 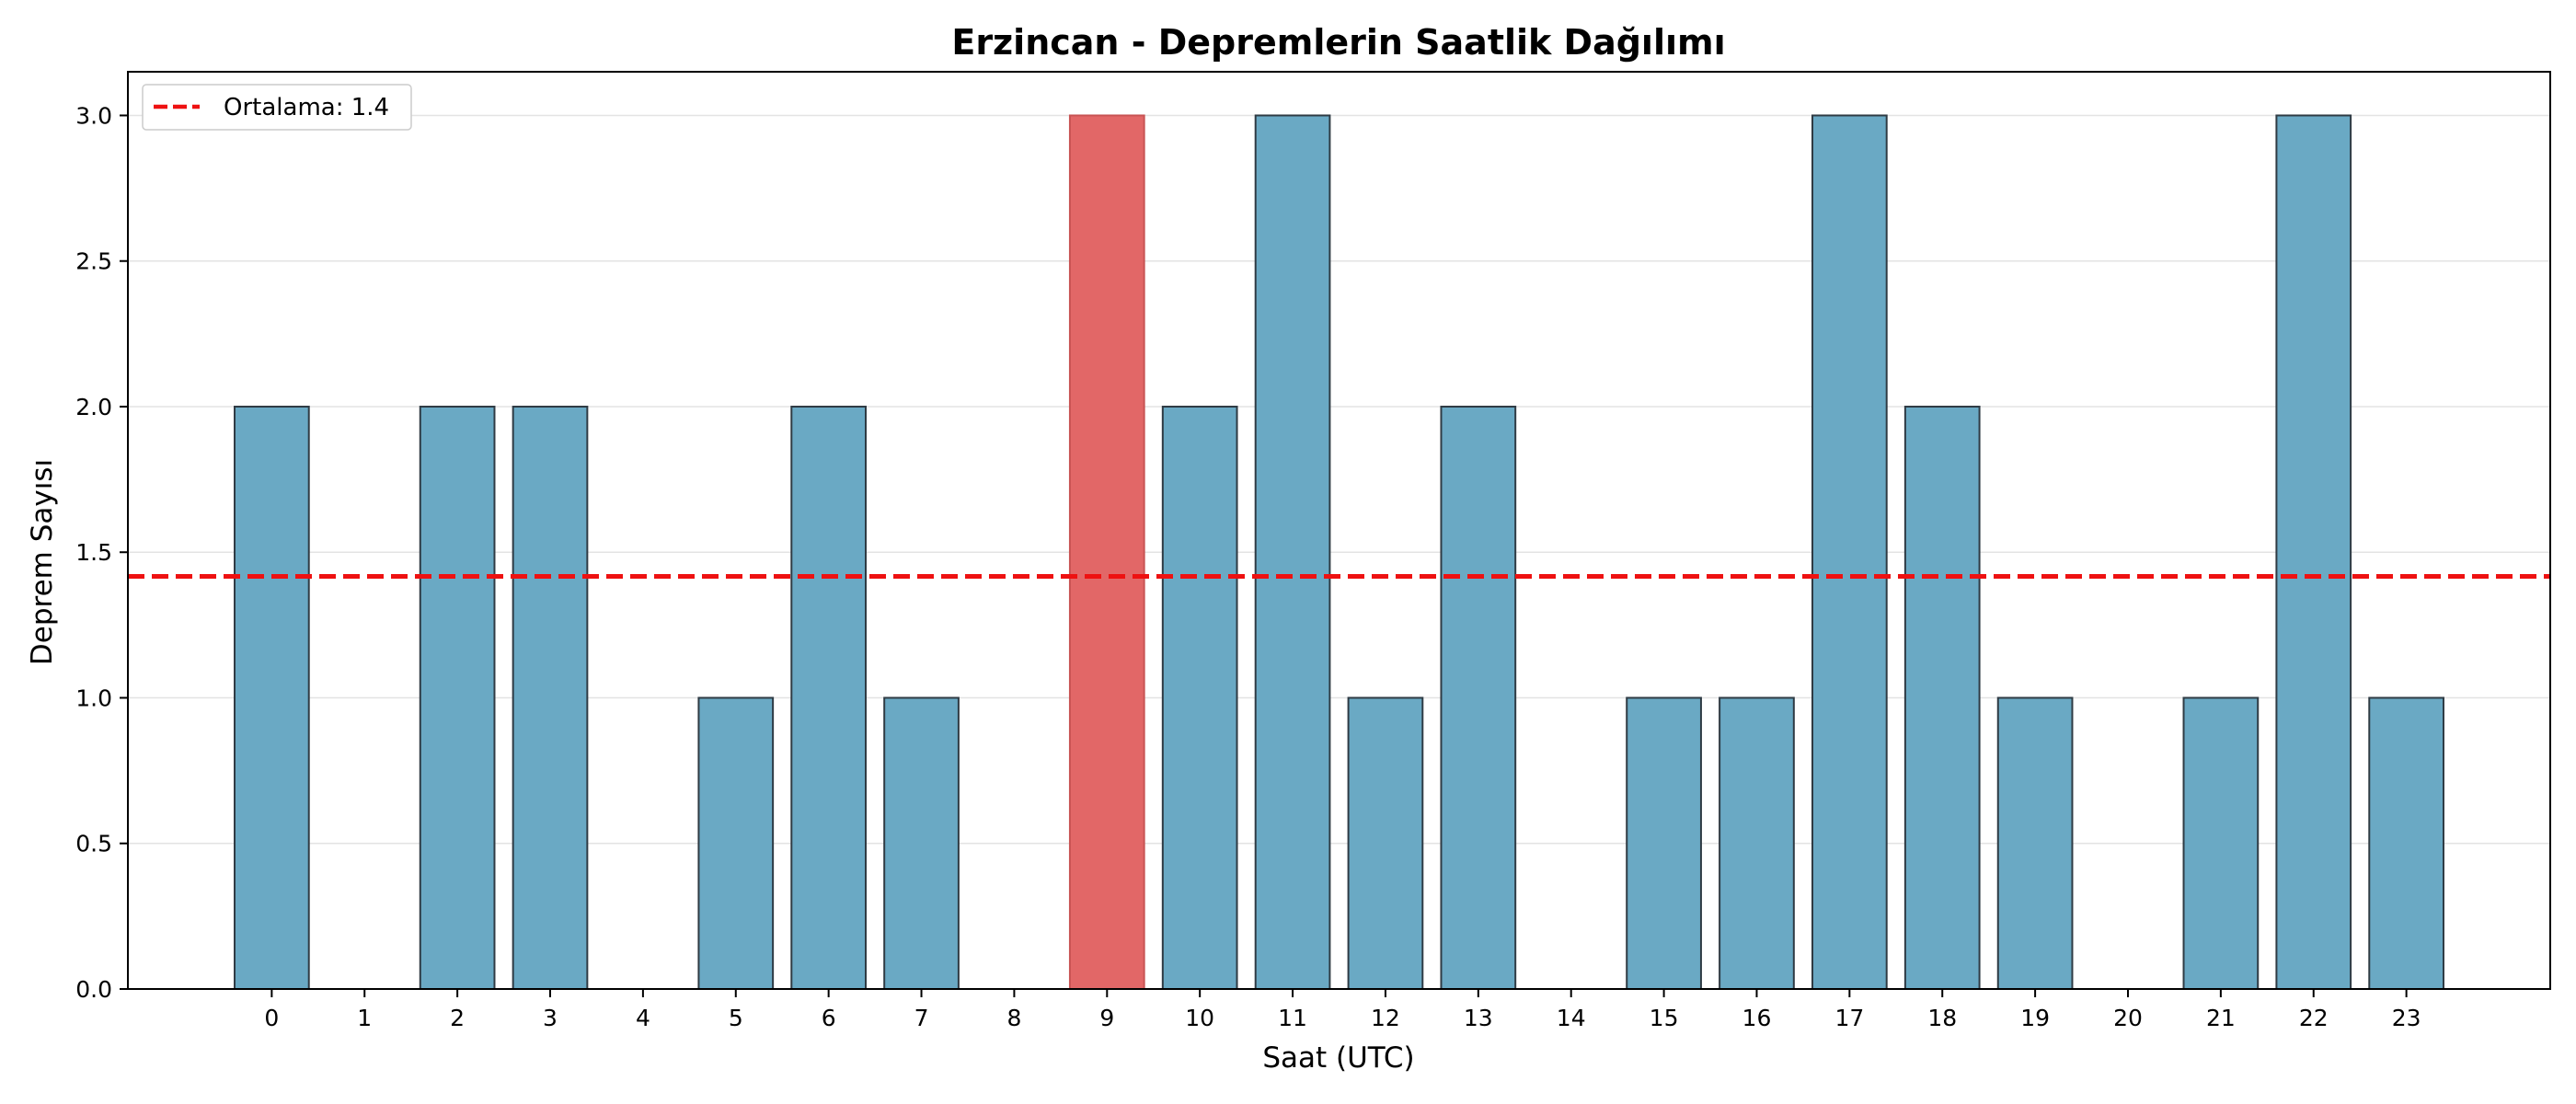 I want to click on y-tick-label: 0.5, so click(x=93, y=844).